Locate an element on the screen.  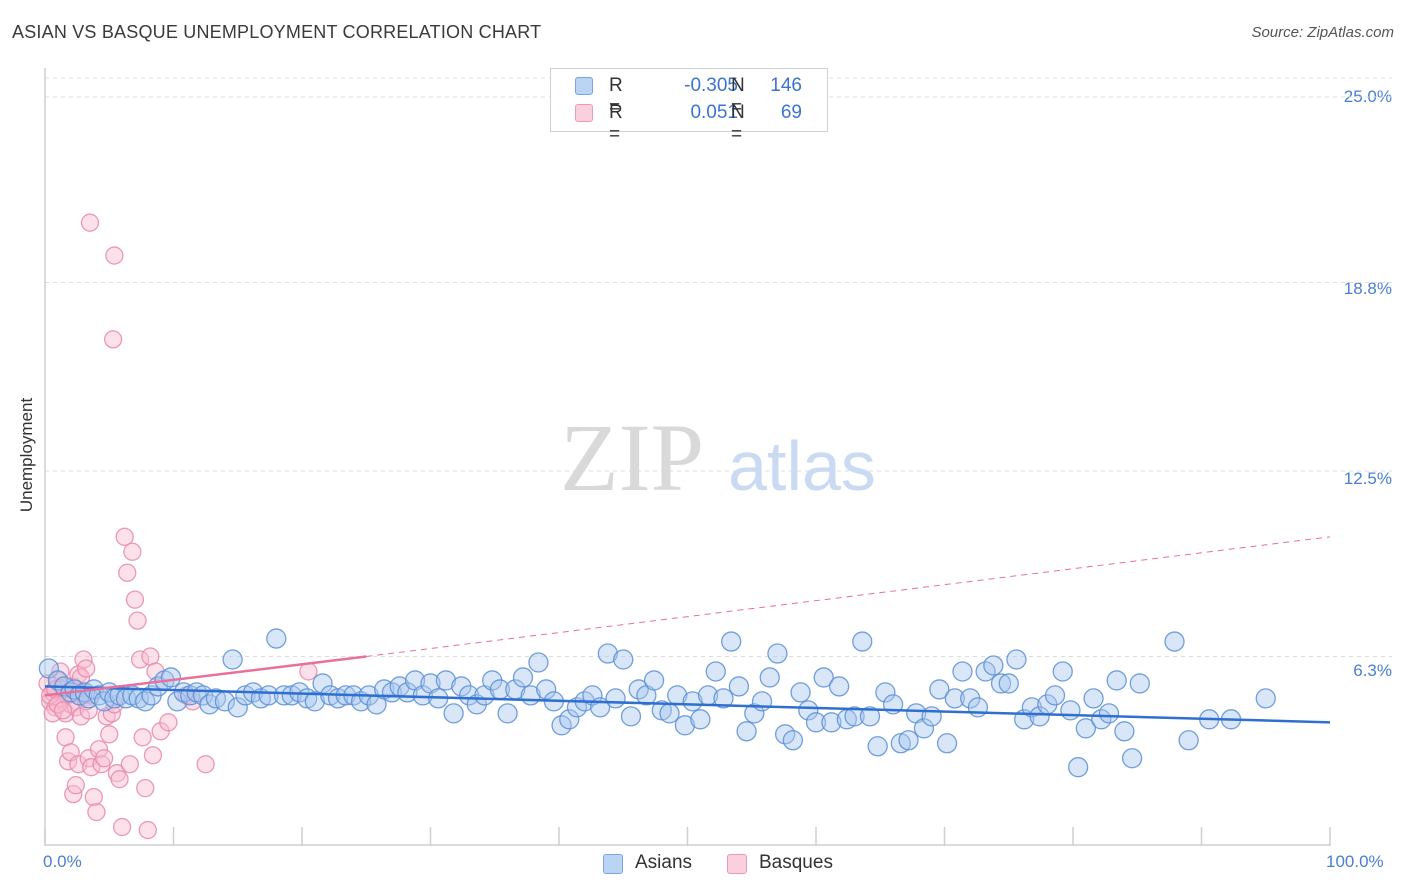
bottom-legend-swatch-asians is located at coordinates (613, 864).